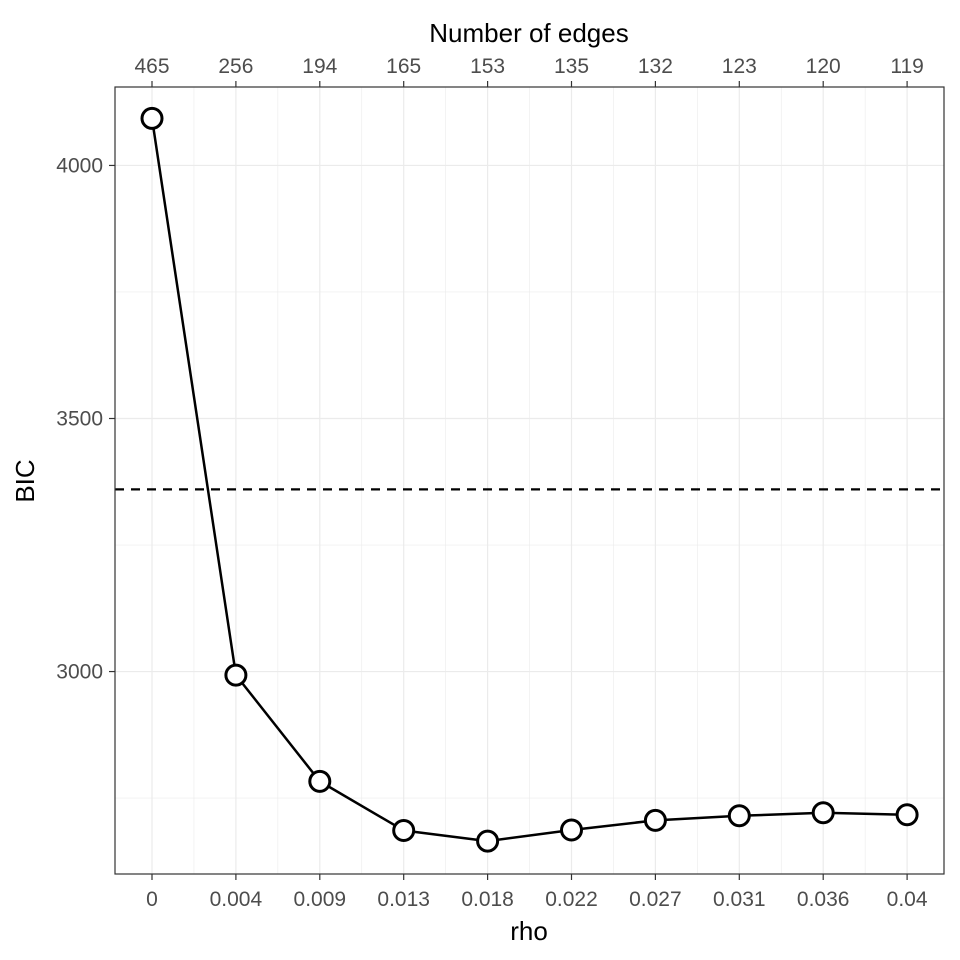 Image resolution: width=960 pixels, height=960 pixels. I want to click on top-tick-label: 165, so click(403, 66).